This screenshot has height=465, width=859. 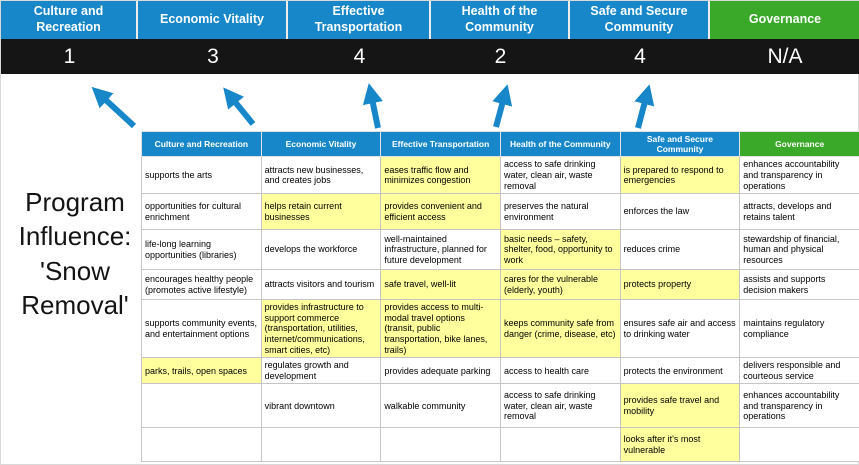 I want to click on matrix-cell: access to health care, so click(x=560, y=371).